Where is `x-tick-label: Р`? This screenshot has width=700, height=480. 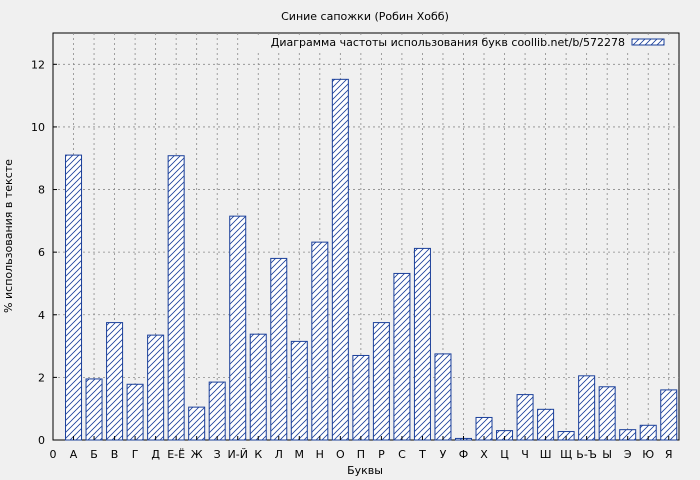 x-tick-label: Р is located at coordinates (381, 454).